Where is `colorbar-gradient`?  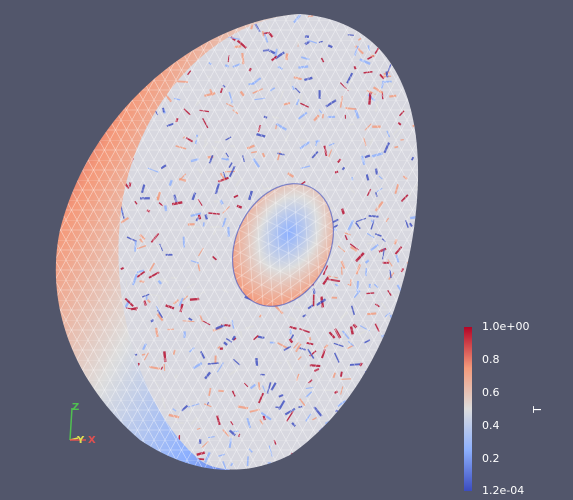 colorbar-gradient is located at coordinates (468, 409).